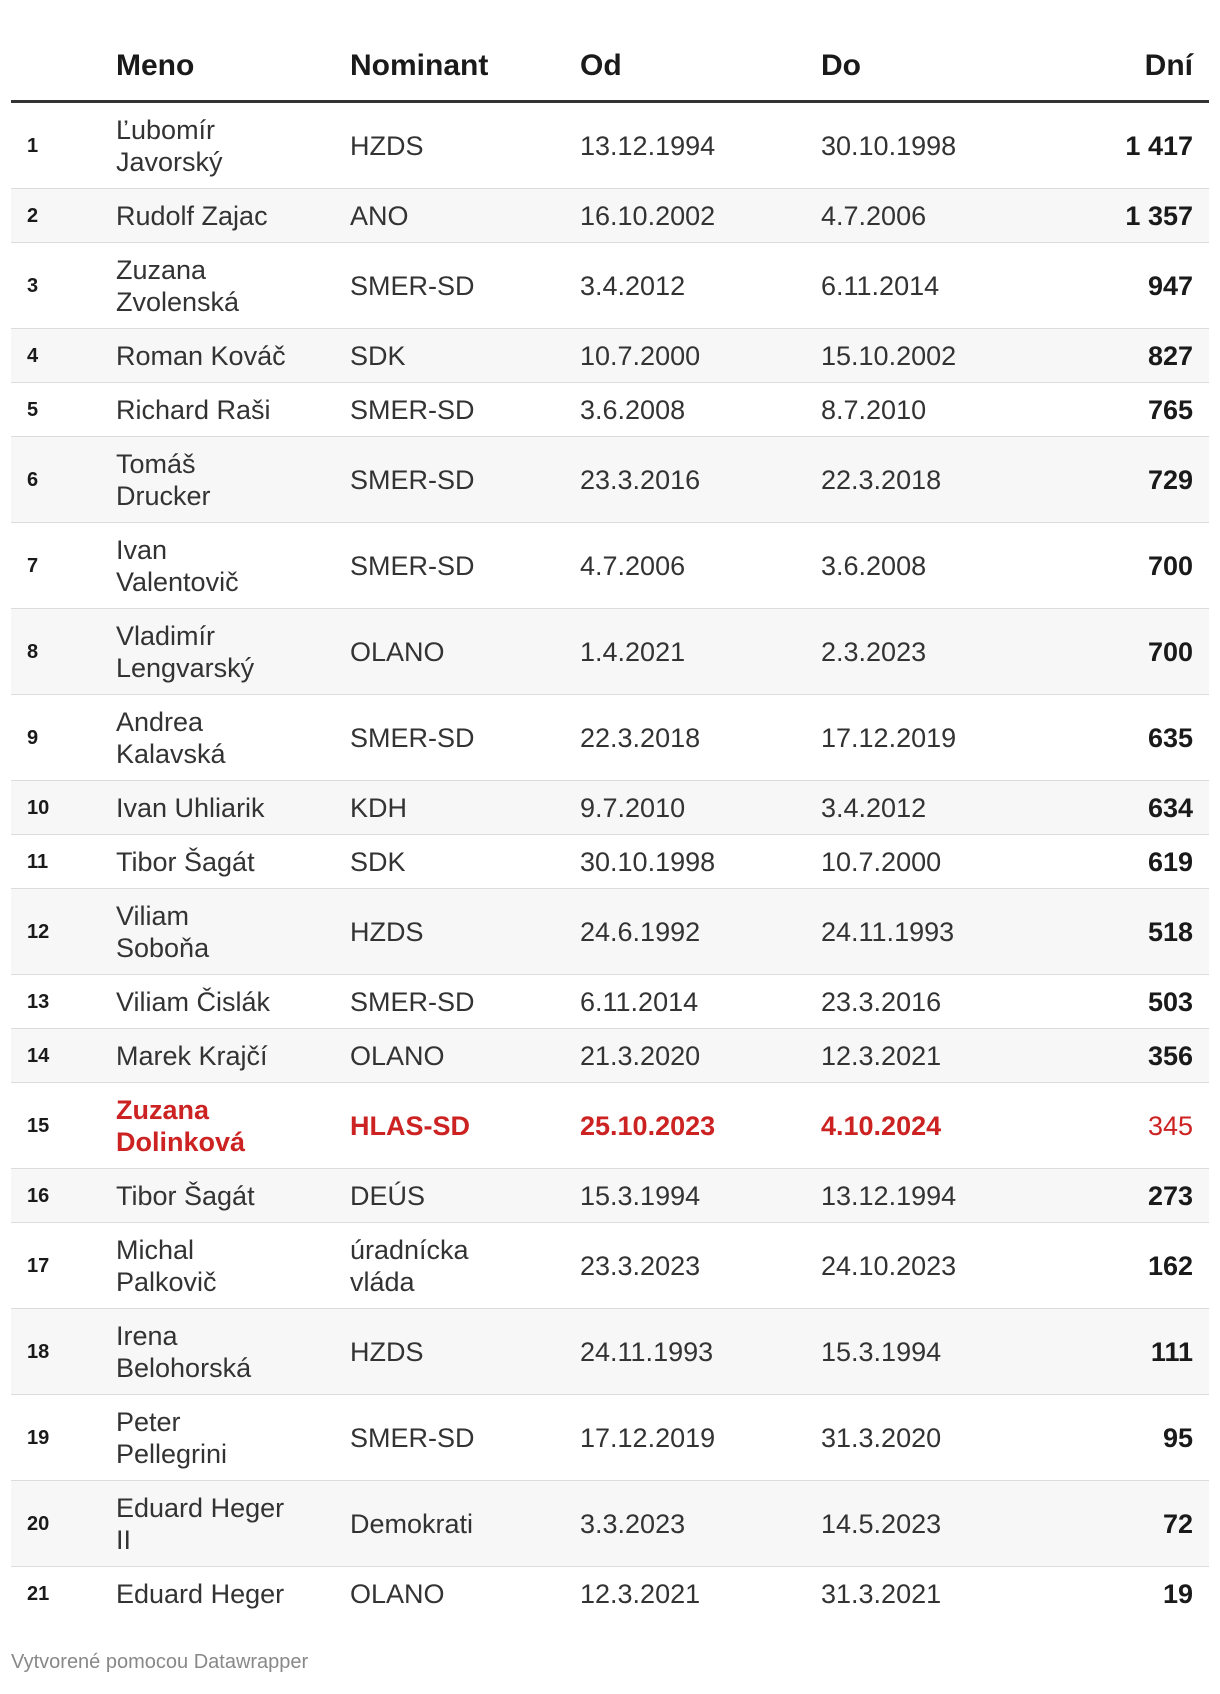 The image size is (1220, 1694). Describe the element at coordinates (379, 215) in the screenshot. I see `cell-party-text: ANO` at that location.